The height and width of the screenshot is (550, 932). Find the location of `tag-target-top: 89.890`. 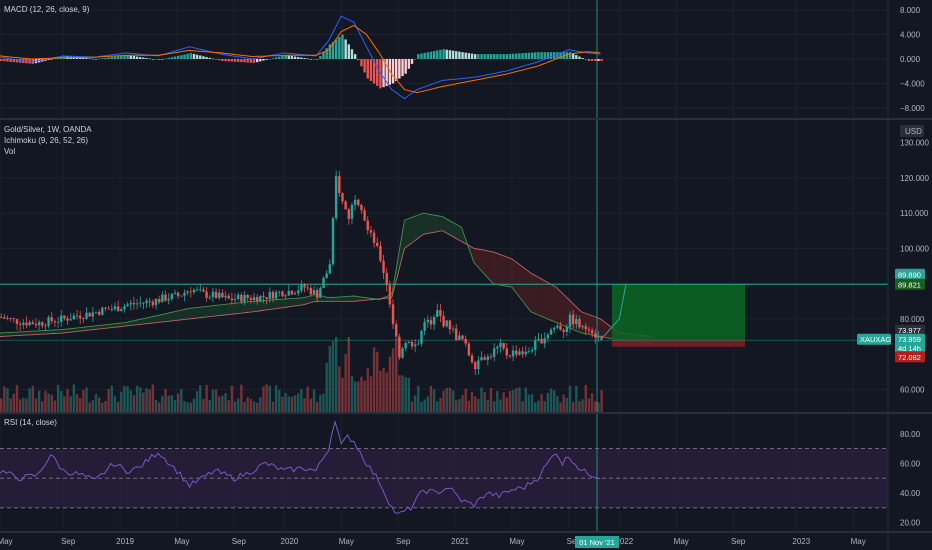

tag-target-top: 89.890 is located at coordinates (909, 274).